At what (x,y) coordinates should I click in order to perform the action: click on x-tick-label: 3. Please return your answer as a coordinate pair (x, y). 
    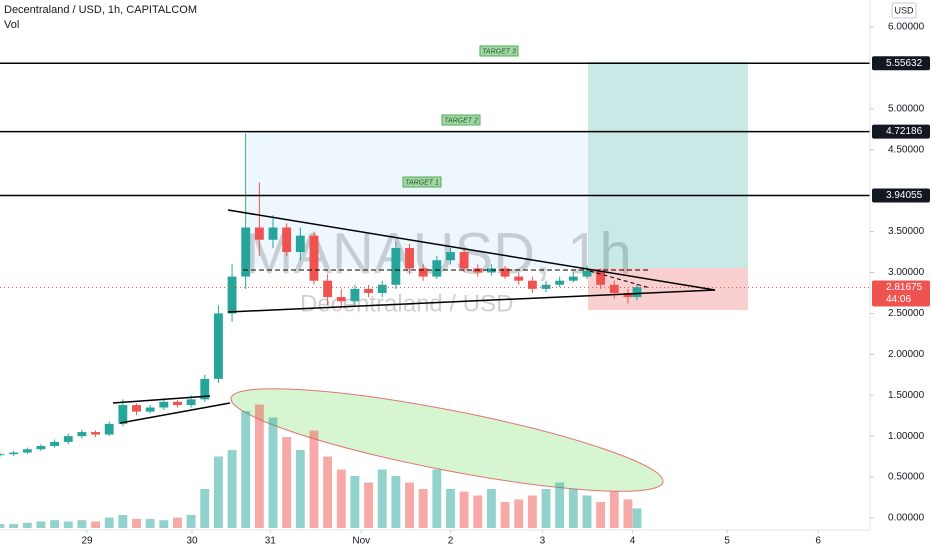
    Looking at the image, I should click on (543, 541).